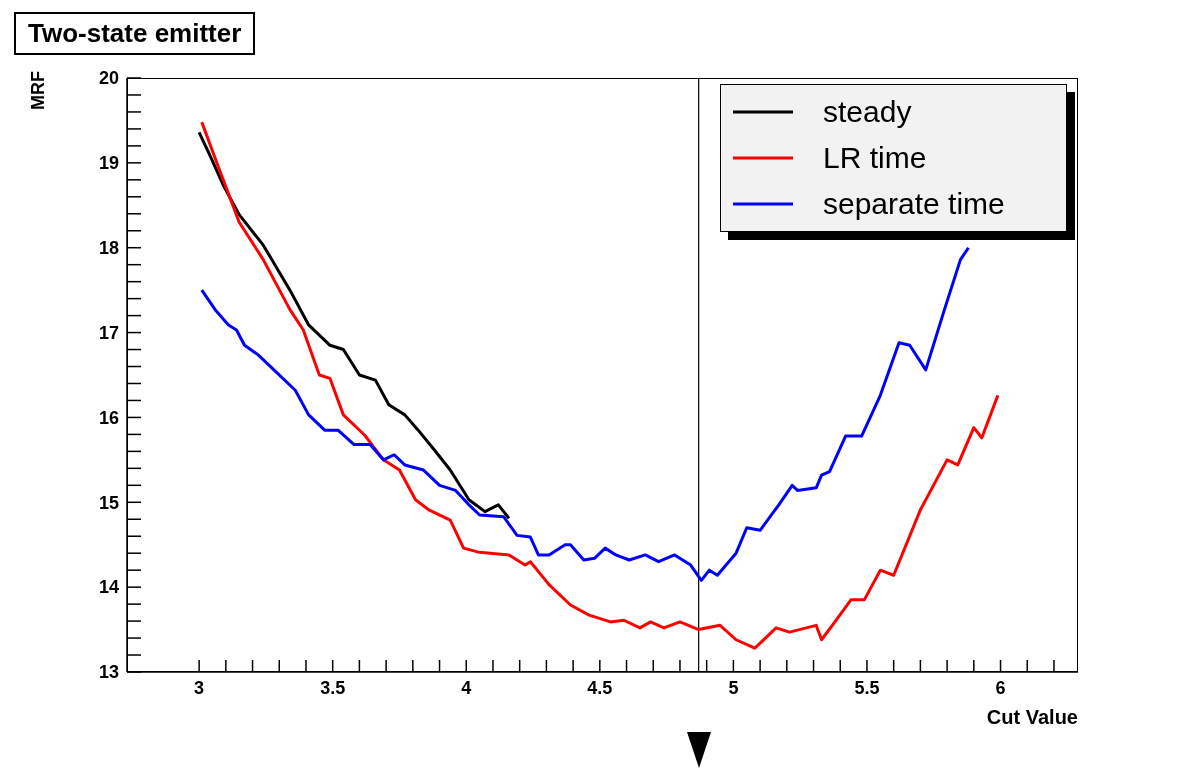 Image resolution: width=1185 pixels, height=771 pixels. I want to click on y-tick-label: 14, so click(108, 587).